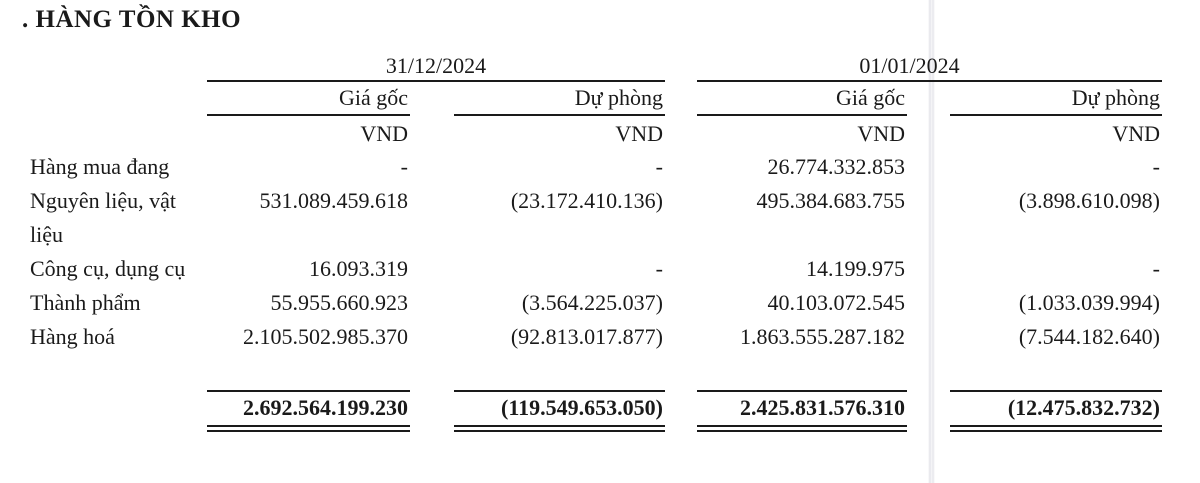 The image size is (1200, 483). I want to click on cell-value: (3.564.225.037), so click(592, 302).